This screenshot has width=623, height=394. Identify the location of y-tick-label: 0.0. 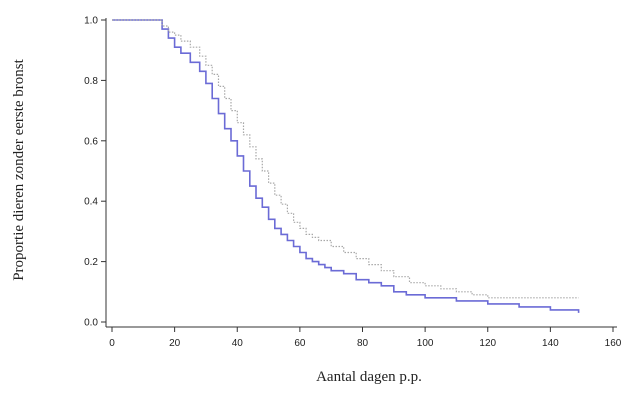
(91, 323).